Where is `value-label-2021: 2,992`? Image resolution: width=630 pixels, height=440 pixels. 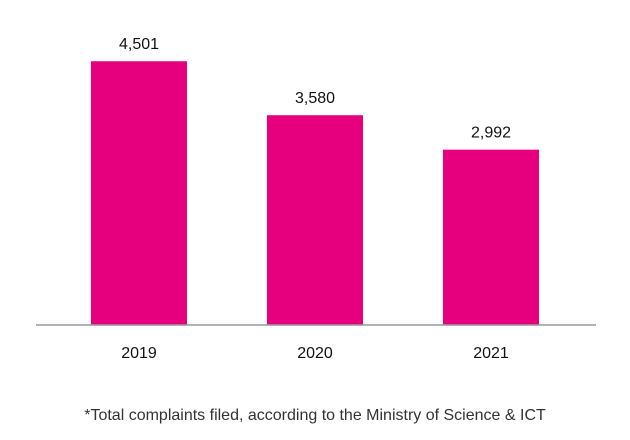 value-label-2021: 2,992 is located at coordinates (491, 133).